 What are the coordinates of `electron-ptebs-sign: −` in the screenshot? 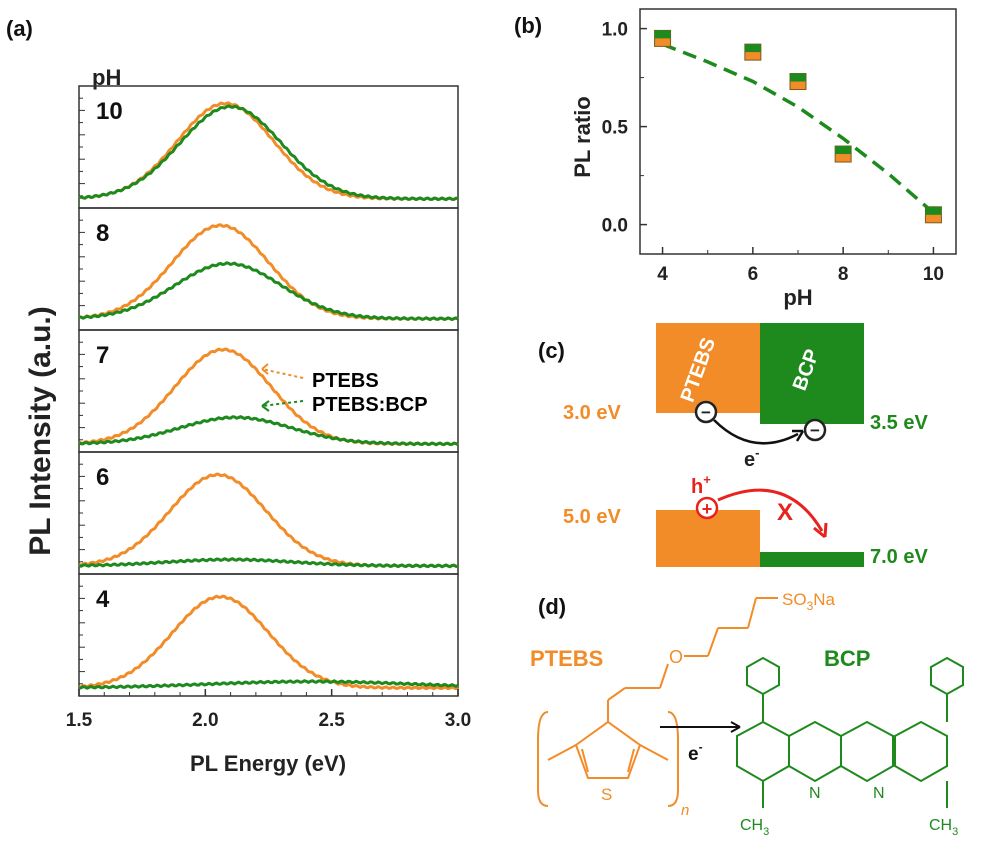 It's located at (706, 412).